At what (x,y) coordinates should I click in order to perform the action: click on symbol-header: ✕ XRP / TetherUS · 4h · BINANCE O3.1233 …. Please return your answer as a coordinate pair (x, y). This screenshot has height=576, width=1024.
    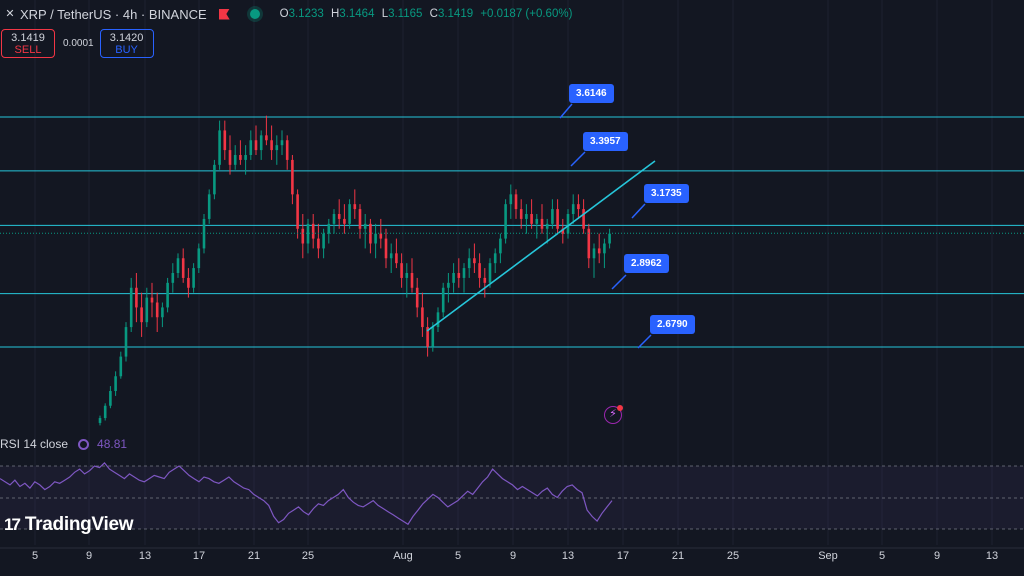
    Looking at the image, I should click on (286, 14).